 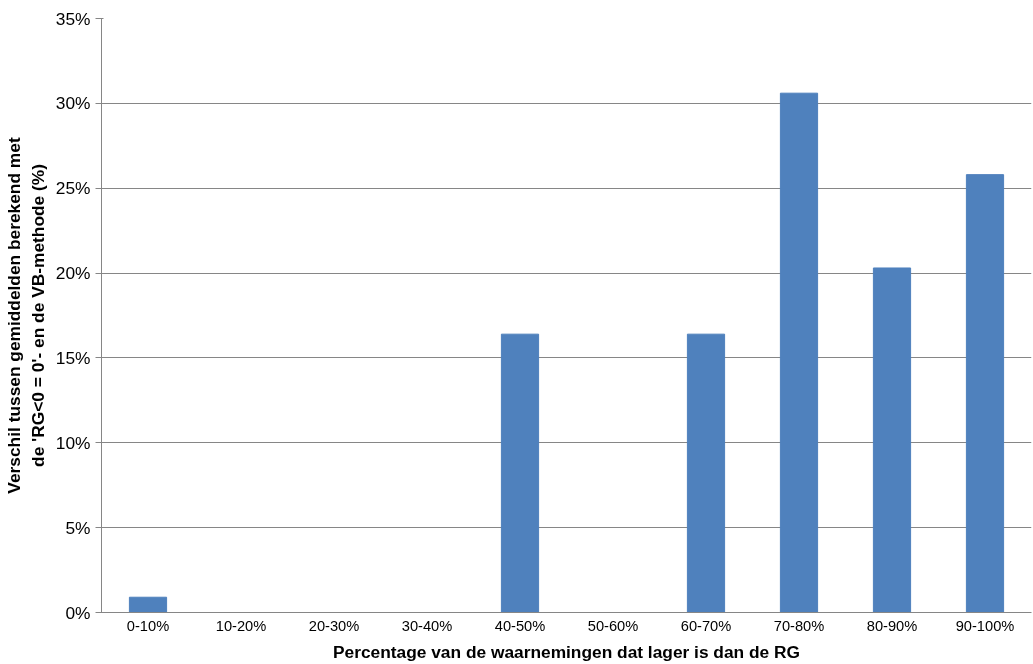 What do you see at coordinates (892, 625) in the screenshot?
I see `x-tick-label: 80-90%` at bounding box center [892, 625].